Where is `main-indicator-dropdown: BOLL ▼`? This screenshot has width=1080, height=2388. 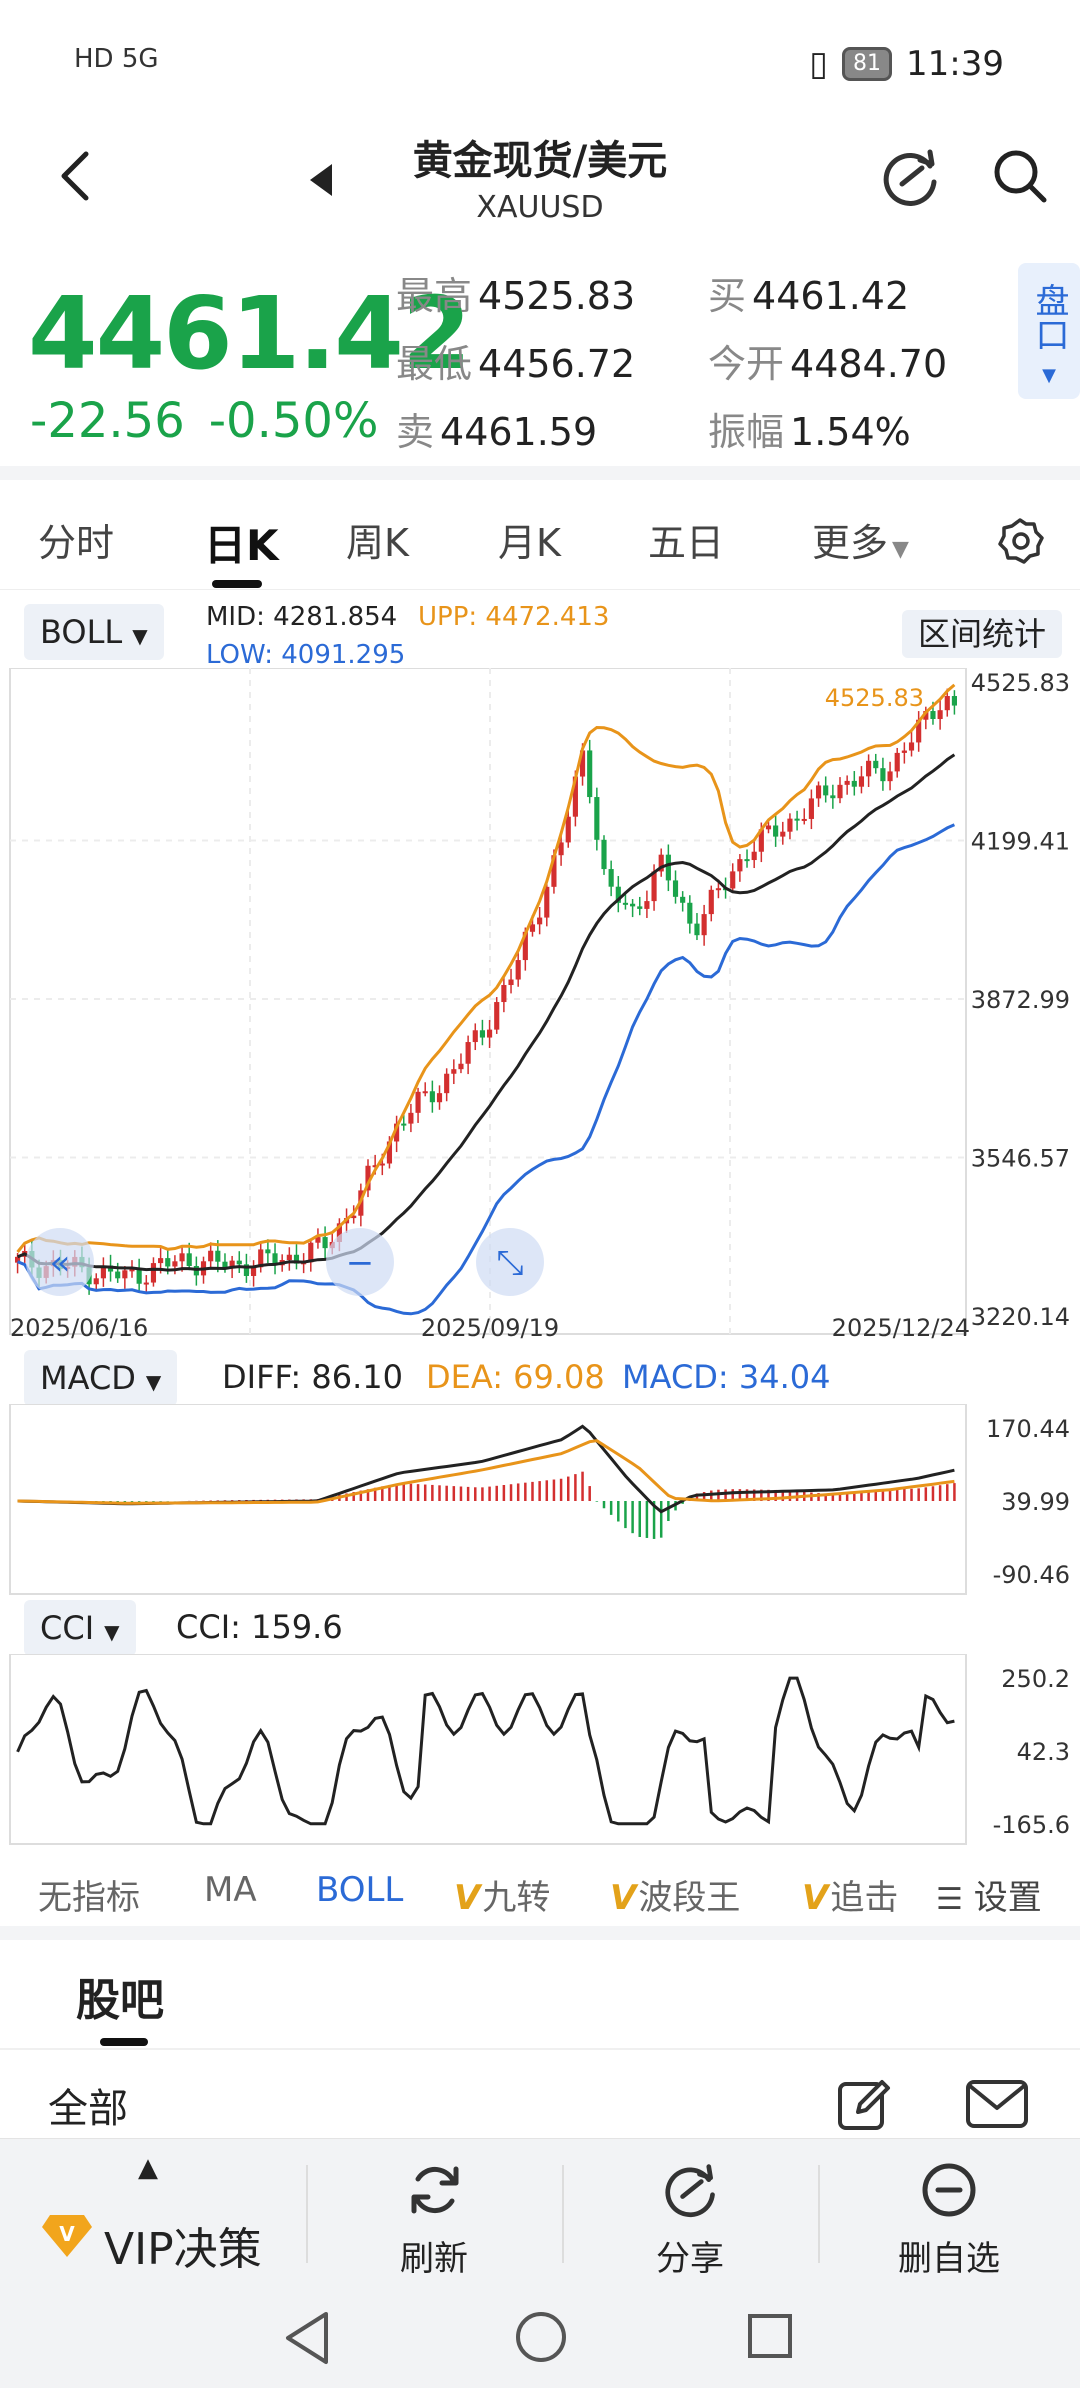
main-indicator-dropdown: BOLL ▼ is located at coordinates (94, 632).